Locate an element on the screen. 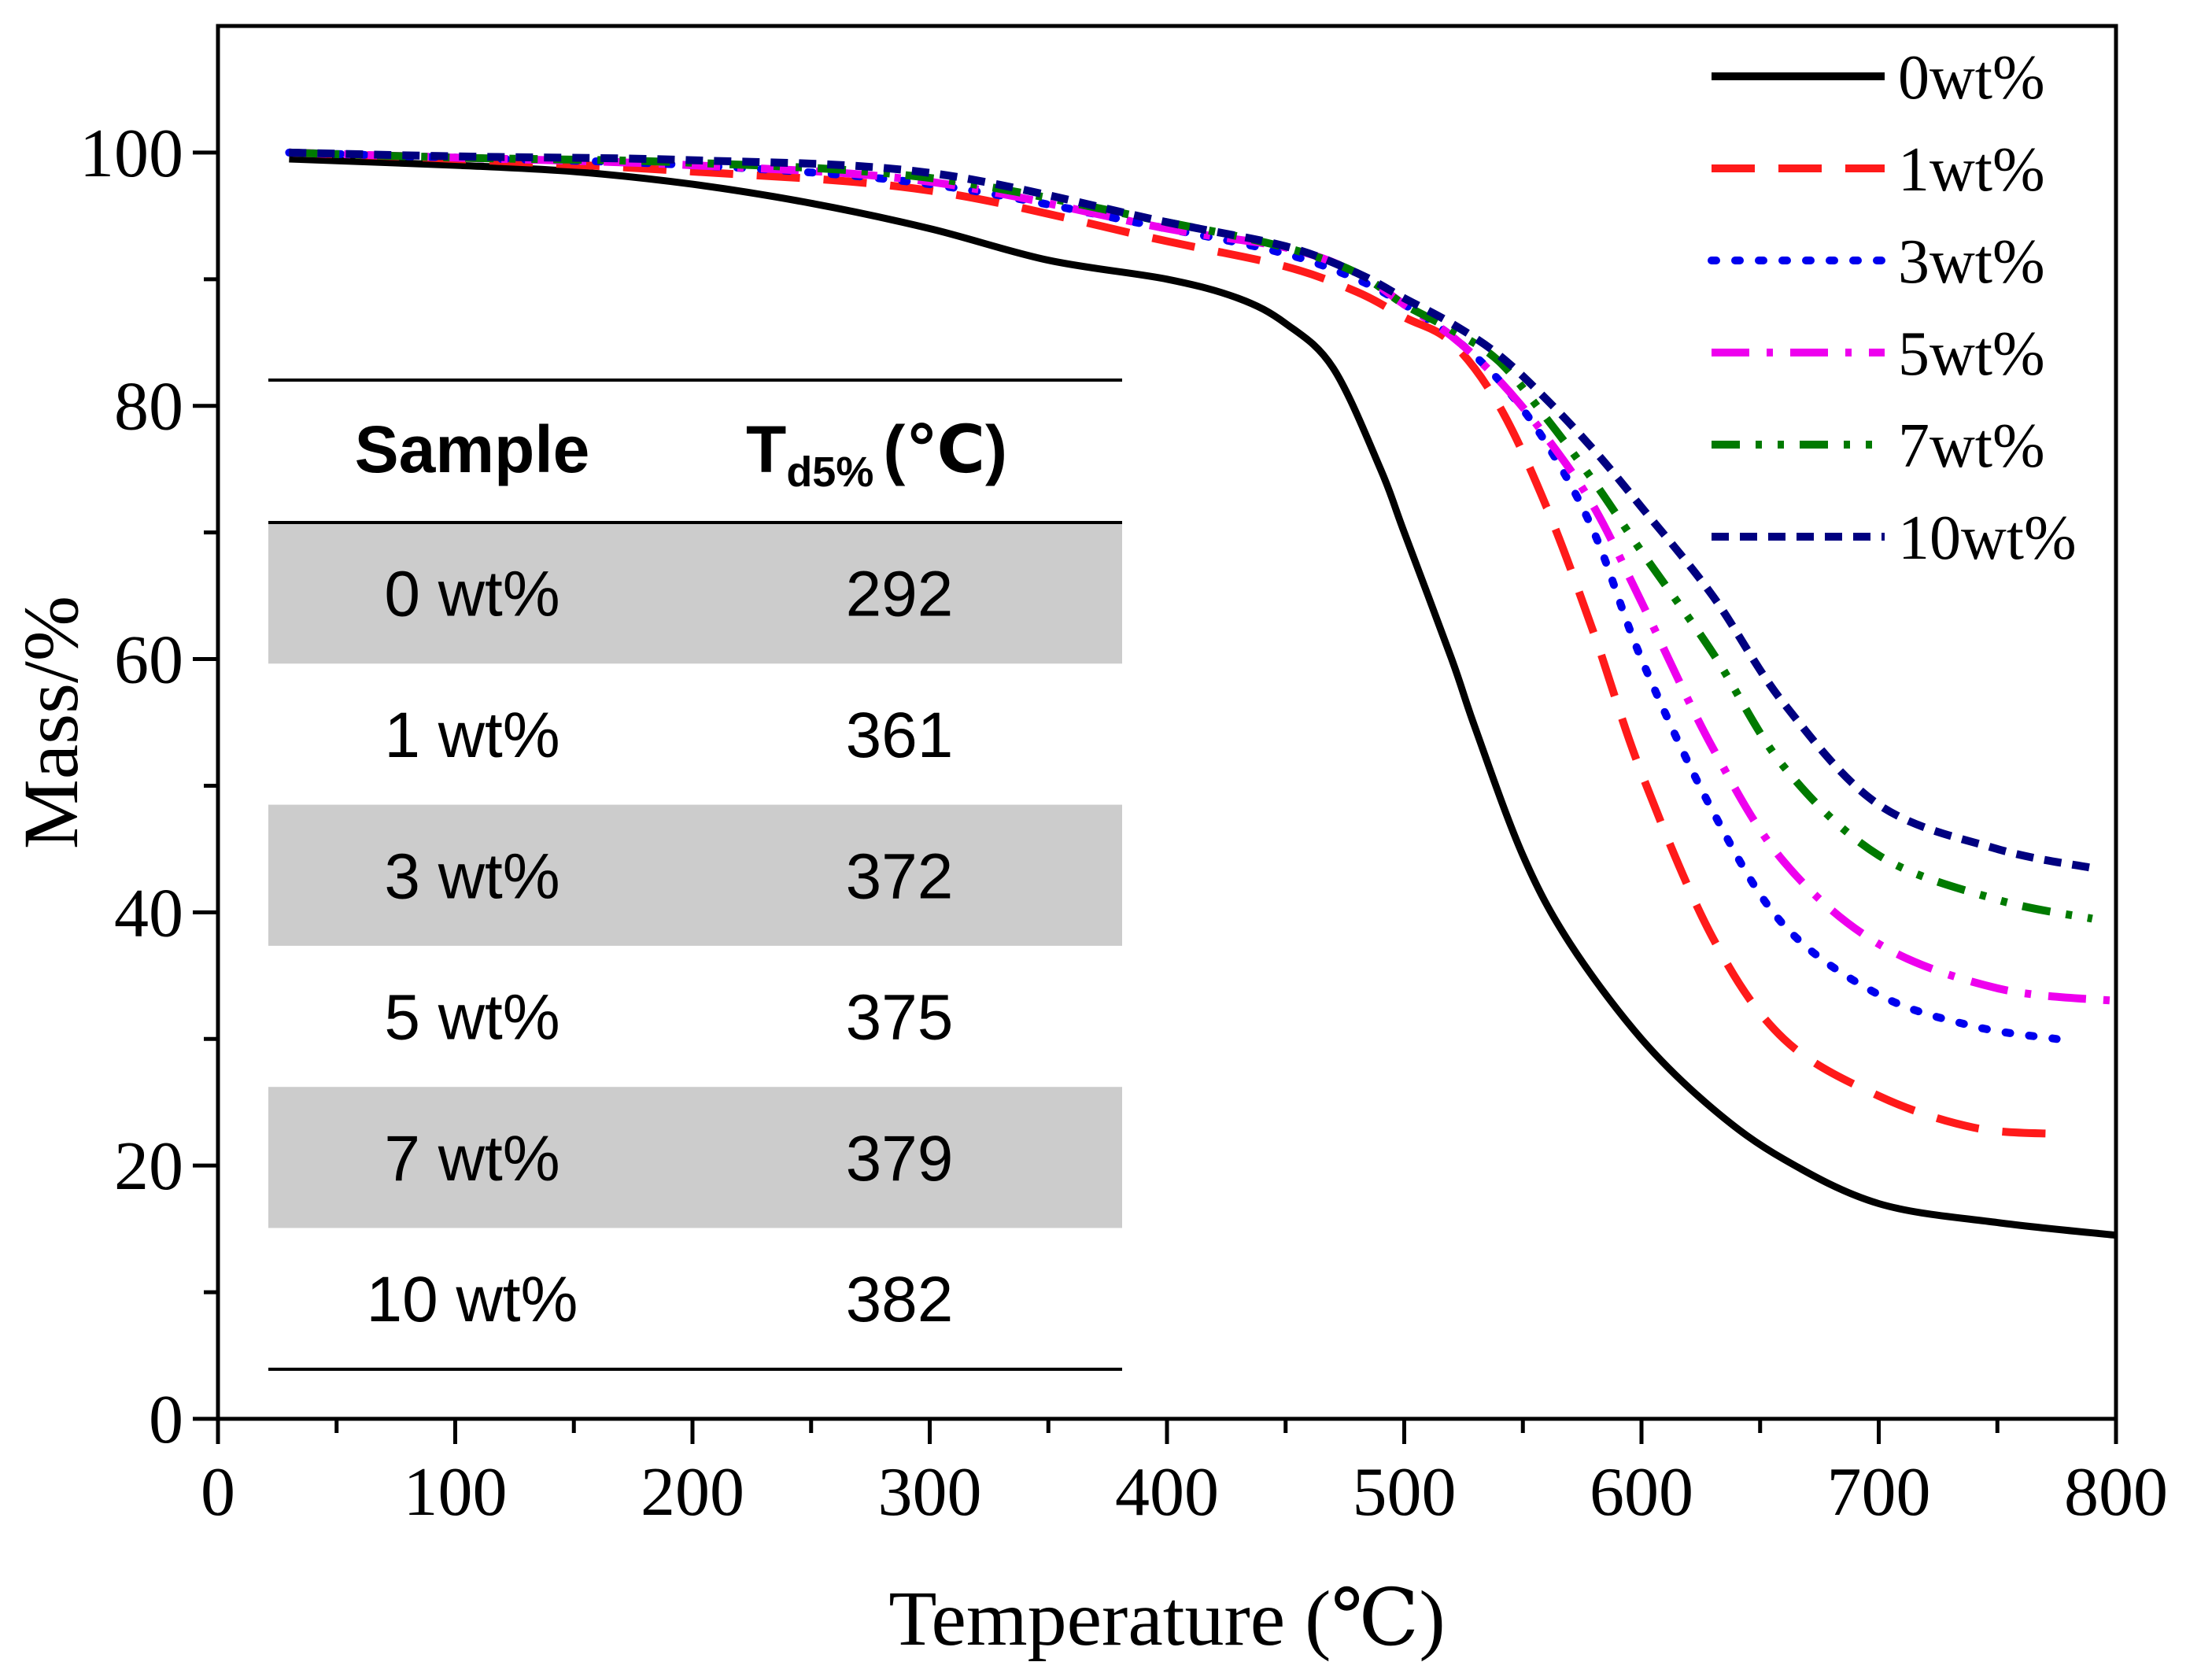  table-cell-sample: 10 wt% is located at coordinates (472, 1299).